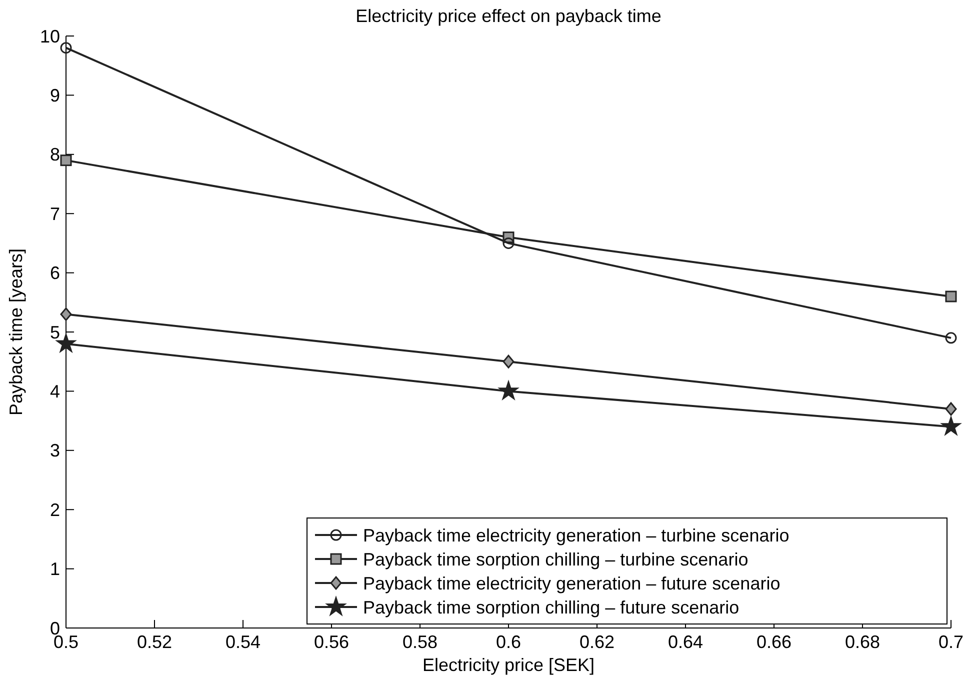 Image resolution: width=973 pixels, height=683 pixels. I want to click on y-tick-label: 1, so click(55, 569).